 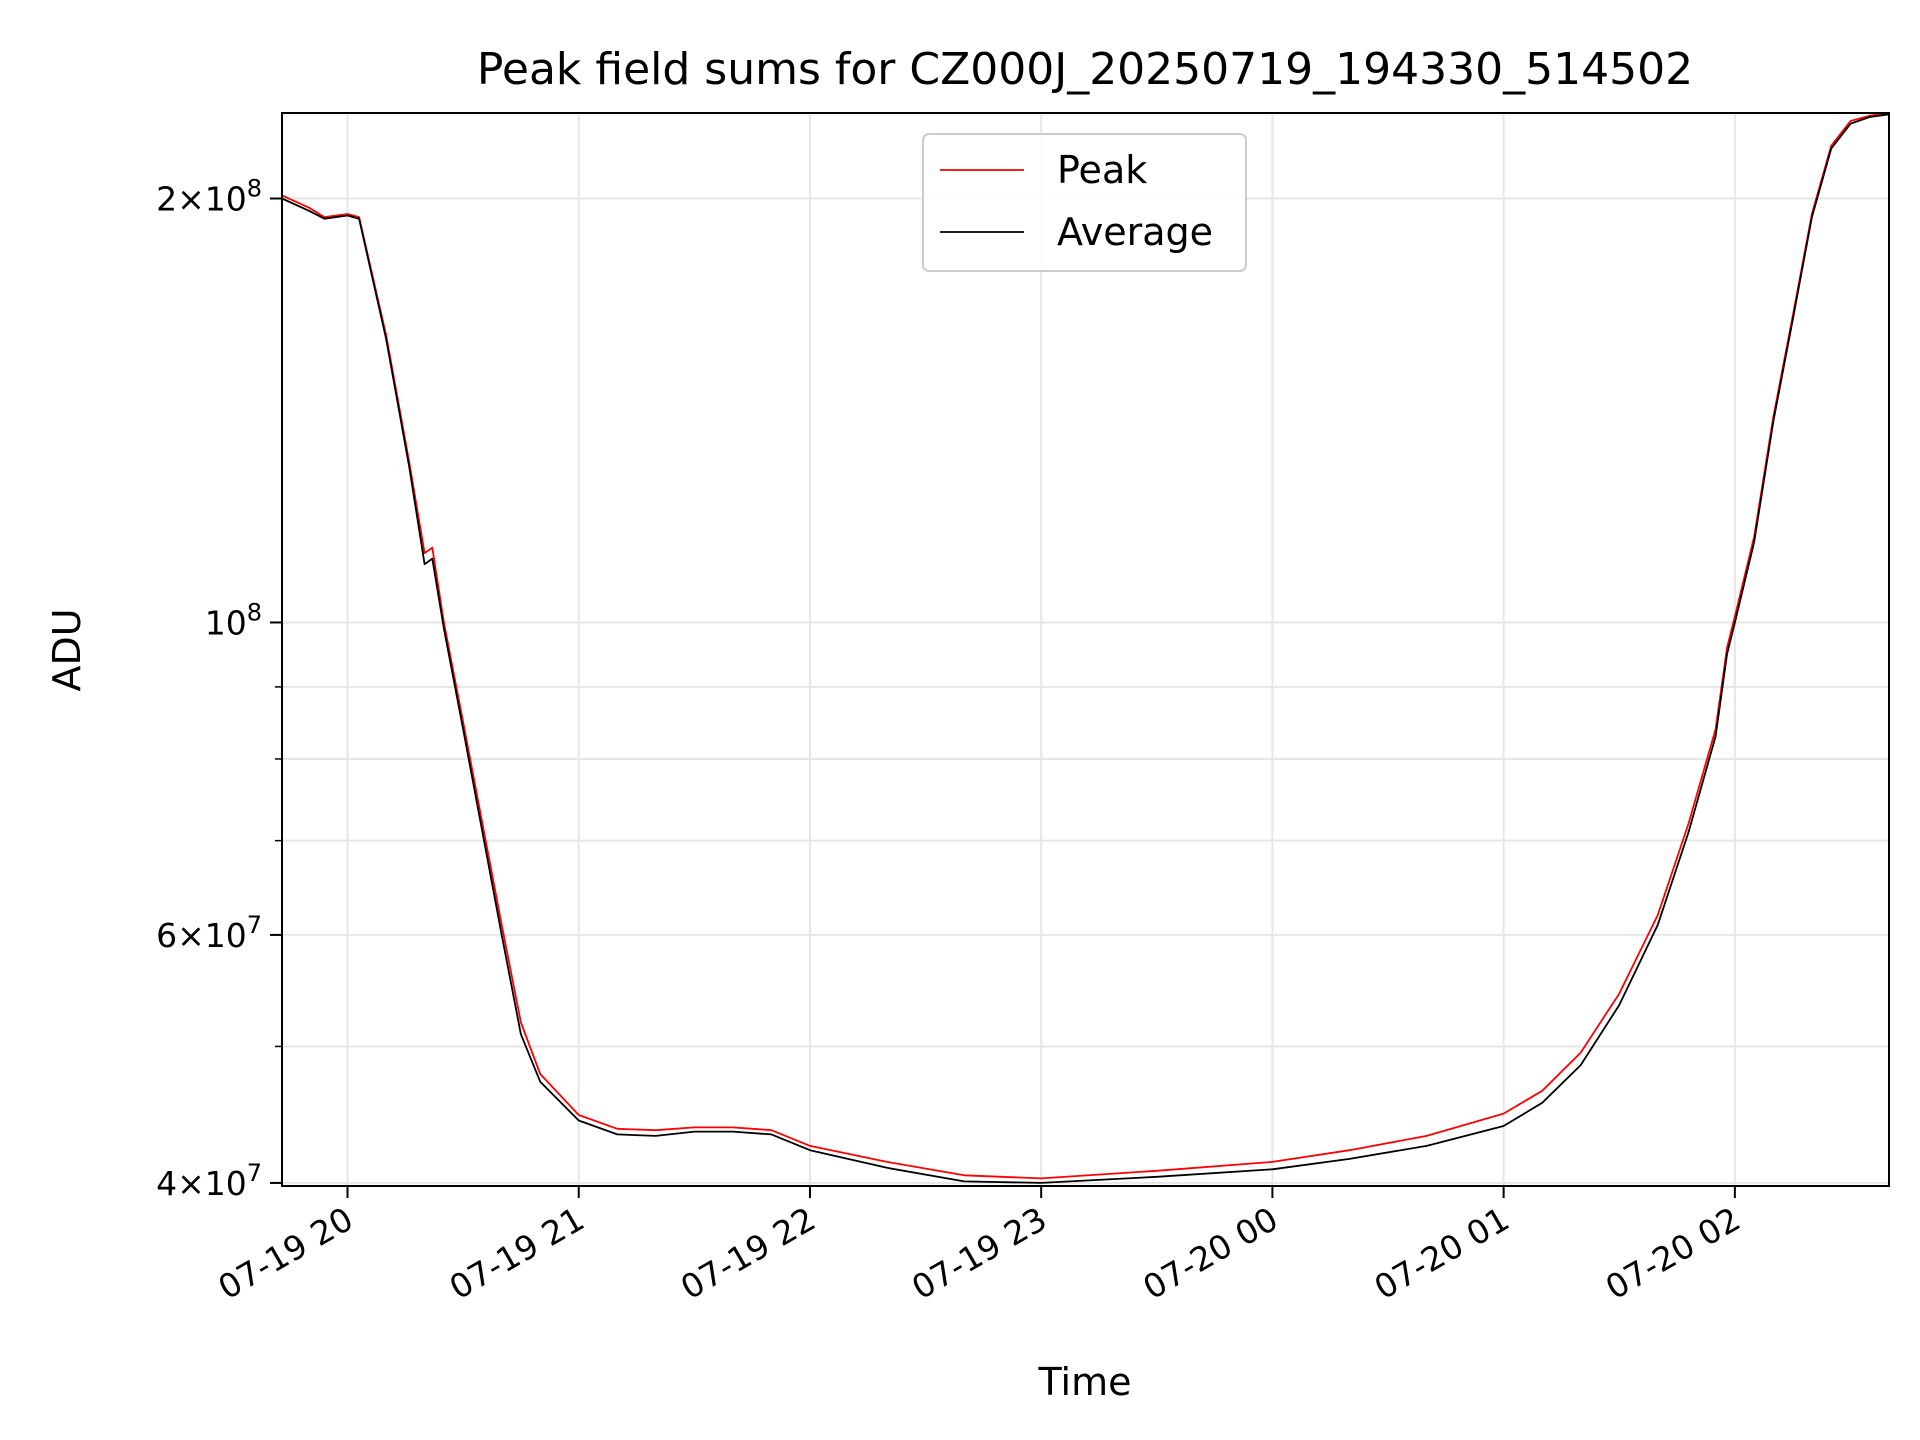 I want to click on legend: Peak Average, so click(x=1084, y=202).